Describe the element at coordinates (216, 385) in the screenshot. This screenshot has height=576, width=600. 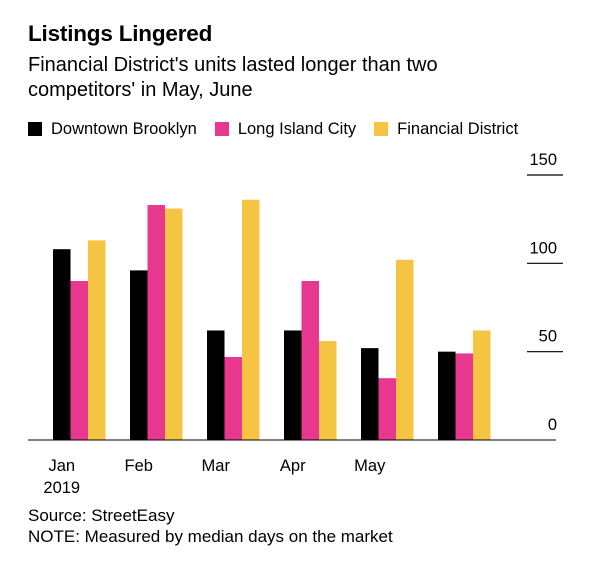
I see `bar-downtown-brooklyn-mar` at that location.